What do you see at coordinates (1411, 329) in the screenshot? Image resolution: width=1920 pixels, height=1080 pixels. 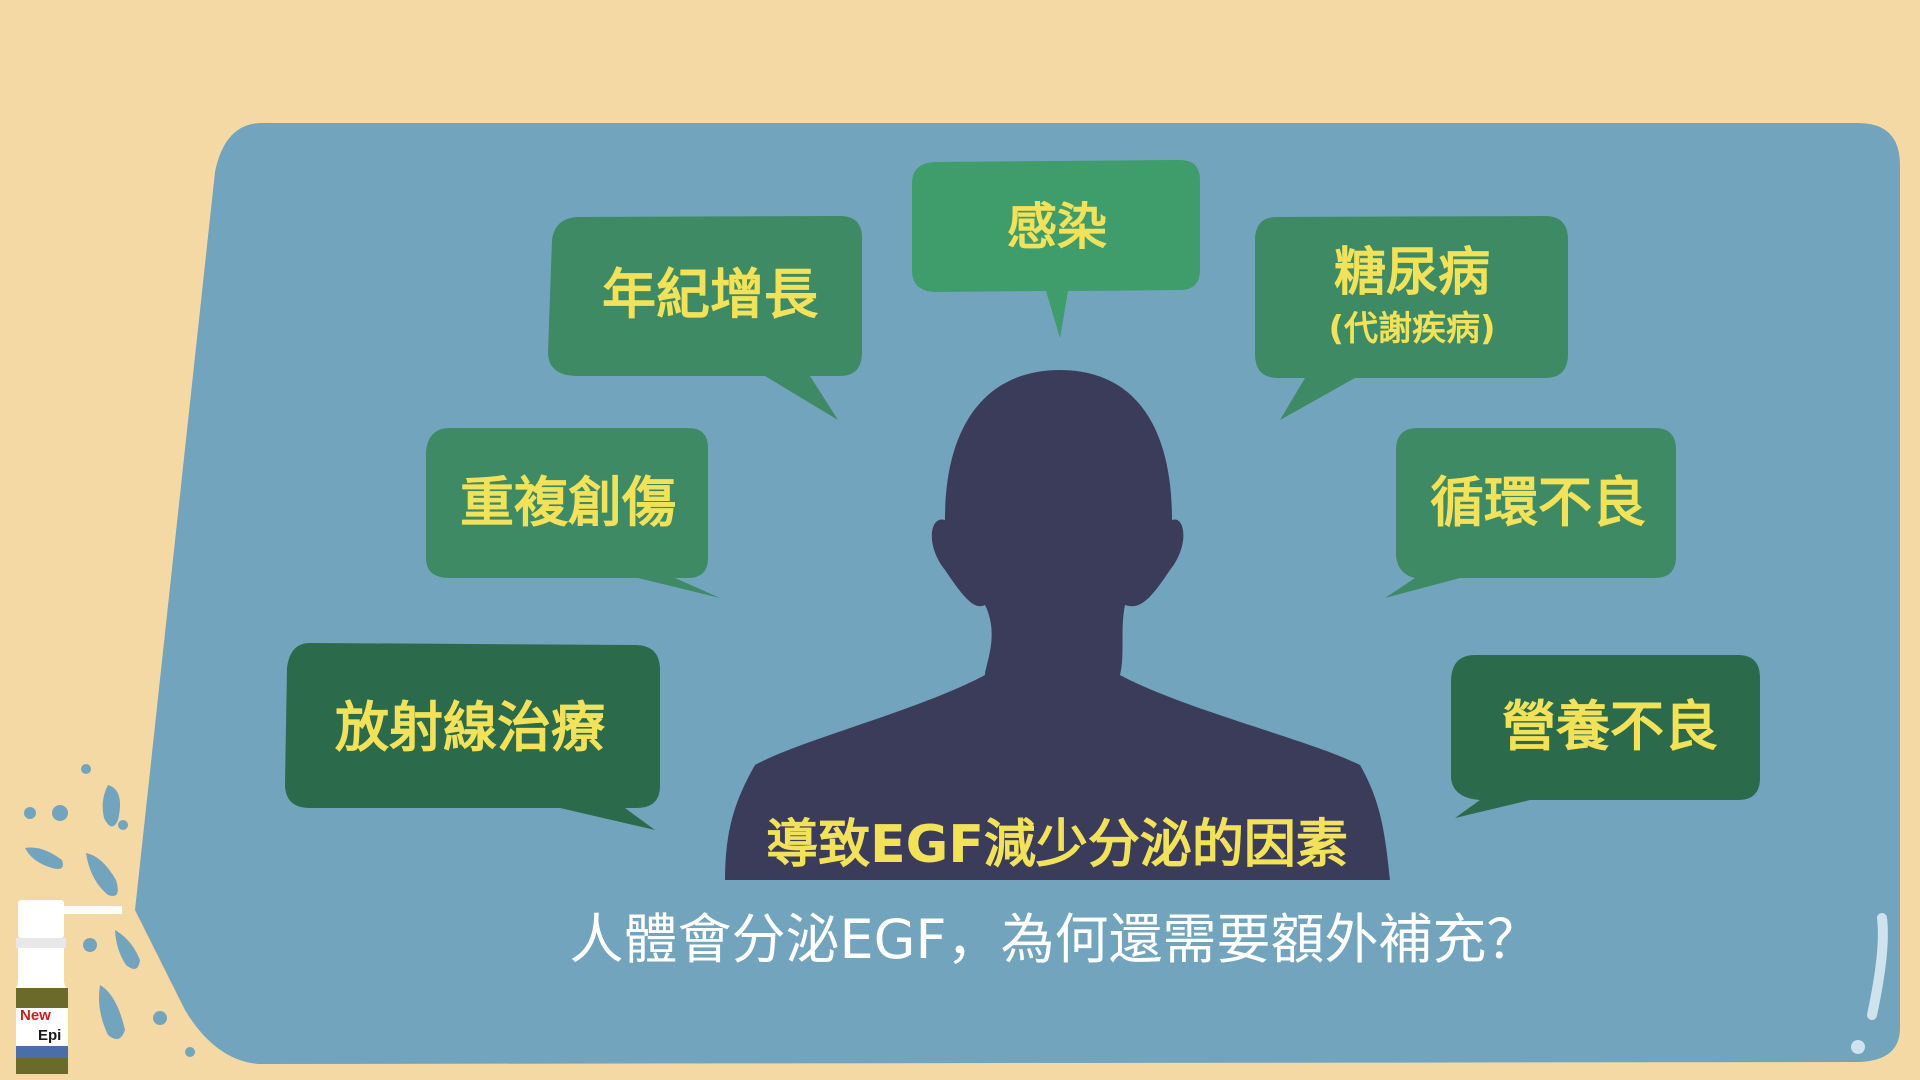 I see `bubble-diabetes-subtext: (代謝疾病)` at bounding box center [1411, 329].